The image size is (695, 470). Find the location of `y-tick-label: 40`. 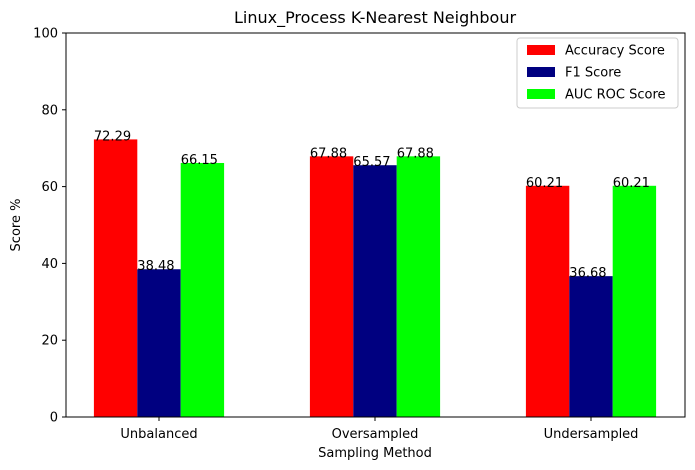

y-tick-label: 40 is located at coordinates (49, 264).